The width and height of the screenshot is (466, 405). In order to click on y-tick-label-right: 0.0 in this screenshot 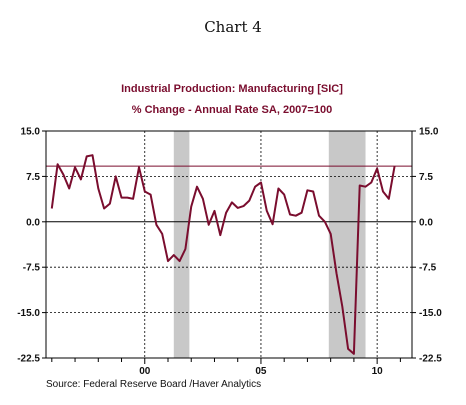, I will do `click(426, 222)`.